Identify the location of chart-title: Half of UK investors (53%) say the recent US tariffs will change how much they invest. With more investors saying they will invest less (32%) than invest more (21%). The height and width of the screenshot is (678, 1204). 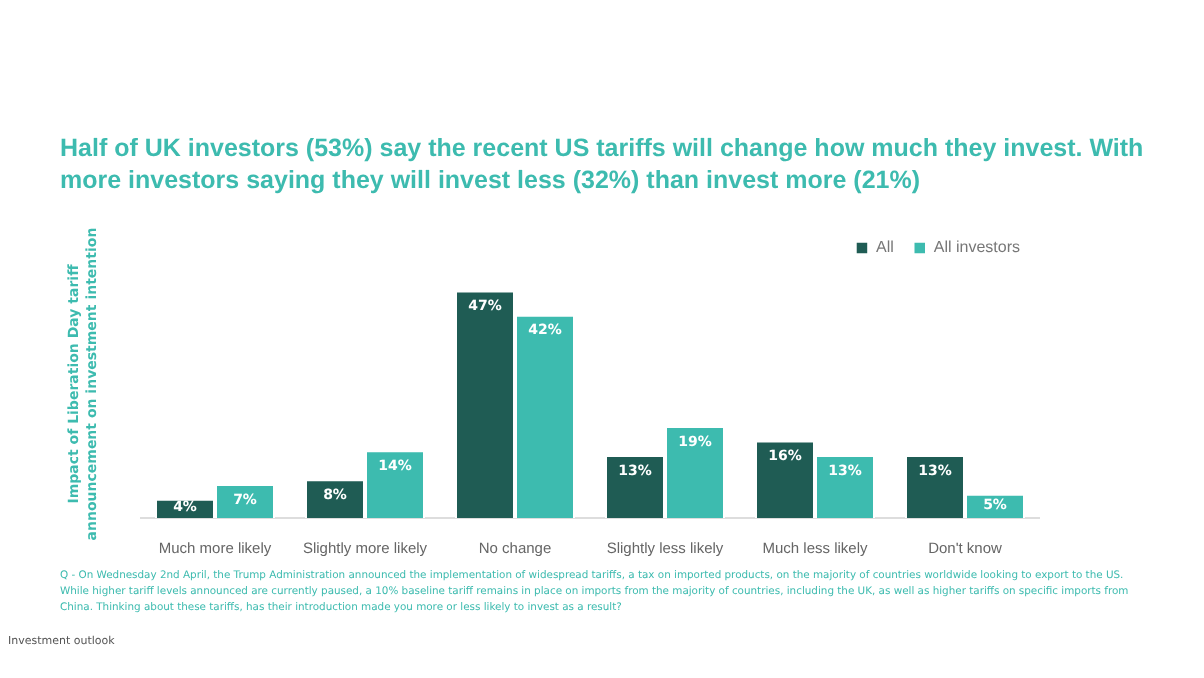
(603, 164).